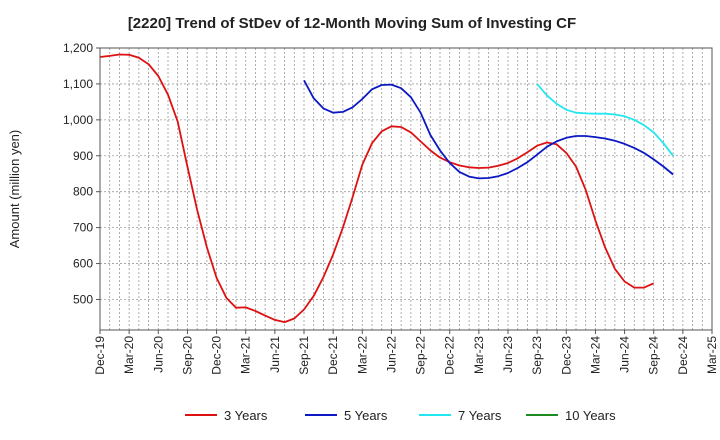 The image size is (720, 440). I want to click on x-tick-label: Dec-21, so click(333, 355).